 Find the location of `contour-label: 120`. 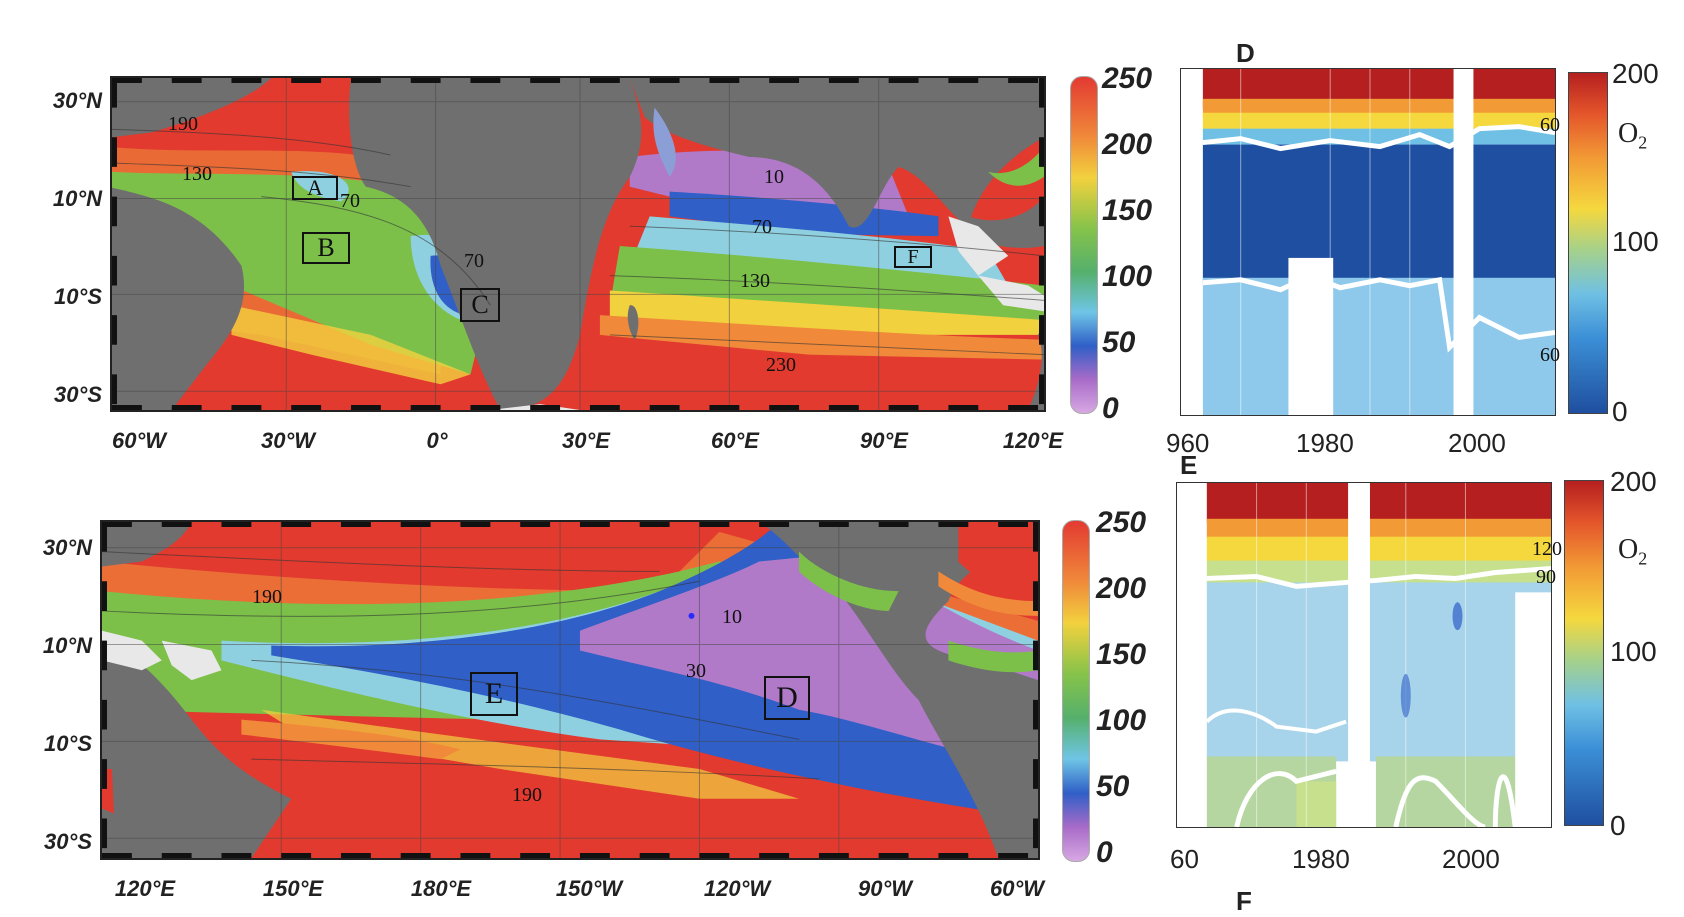

contour-label: 120 is located at coordinates (1547, 549).